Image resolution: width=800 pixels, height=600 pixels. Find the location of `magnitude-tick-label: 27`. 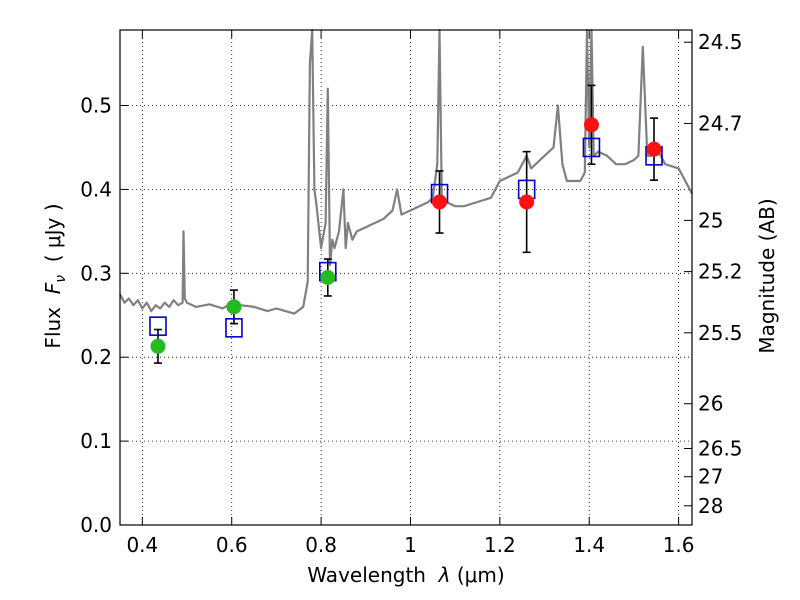

magnitude-tick-label: 27 is located at coordinates (710, 477).